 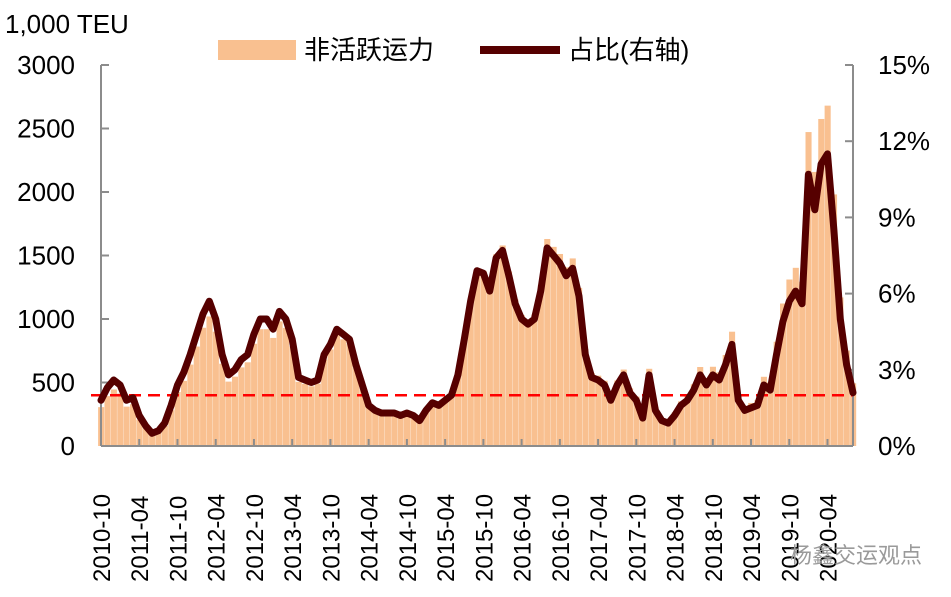 What do you see at coordinates (790, 538) in the screenshot?
I see `x-tick-label: 2019-10` at bounding box center [790, 538].